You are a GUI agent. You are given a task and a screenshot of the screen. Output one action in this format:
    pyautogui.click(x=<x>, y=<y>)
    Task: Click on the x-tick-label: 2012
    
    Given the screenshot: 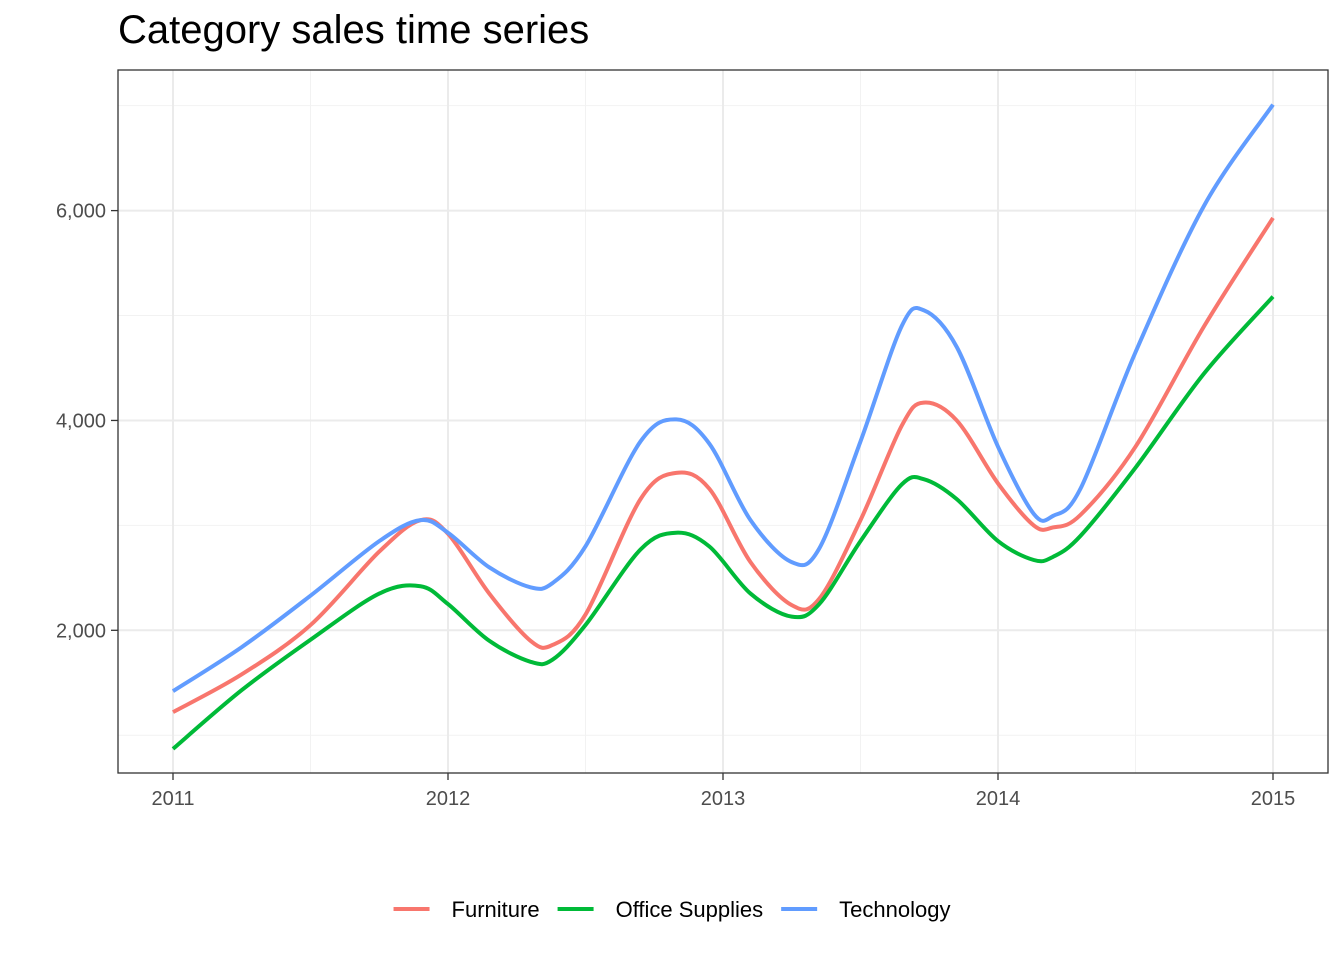 What is the action you would take?
    pyautogui.click(x=448, y=799)
    